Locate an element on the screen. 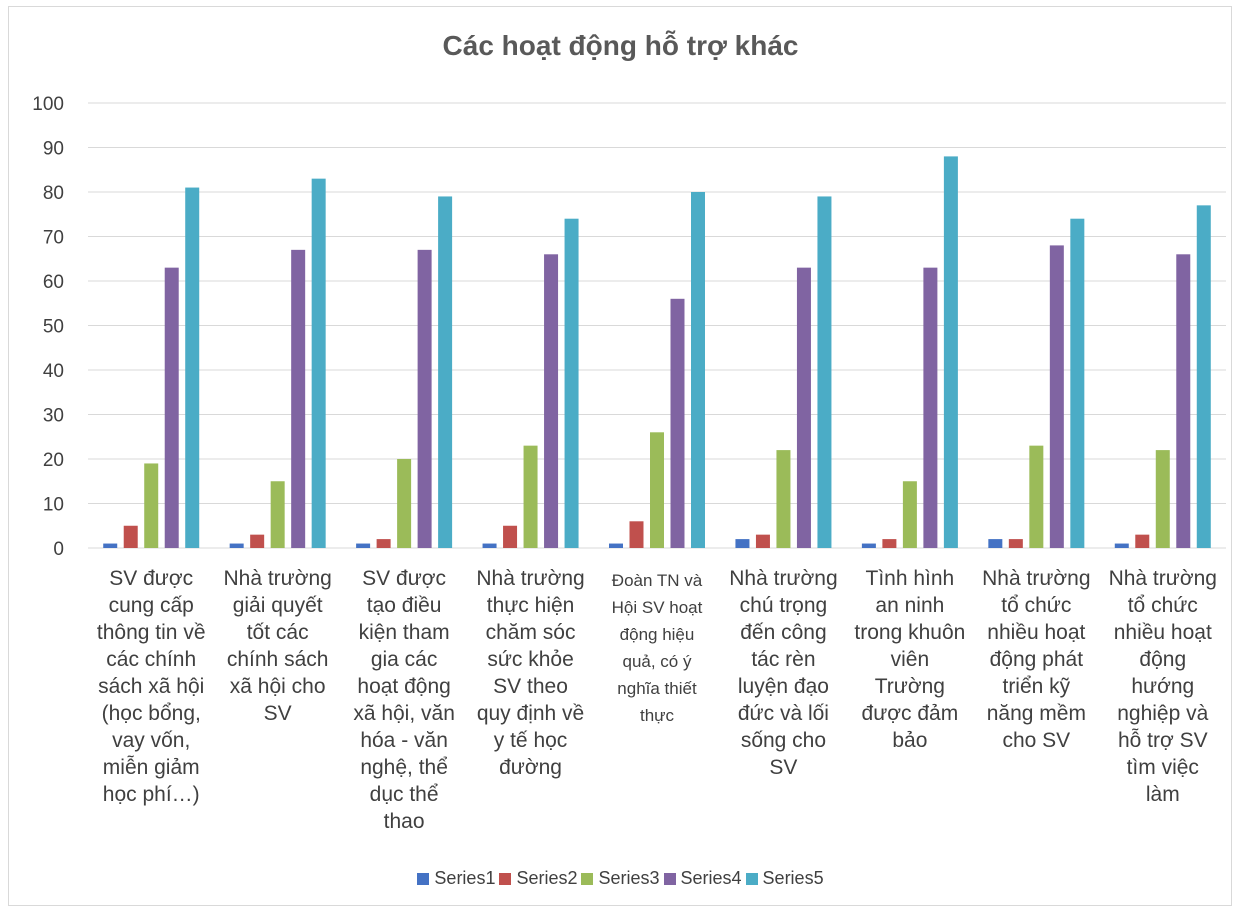 This screenshot has height=914, width=1241. y-tick-label: 0 is located at coordinates (58, 549).